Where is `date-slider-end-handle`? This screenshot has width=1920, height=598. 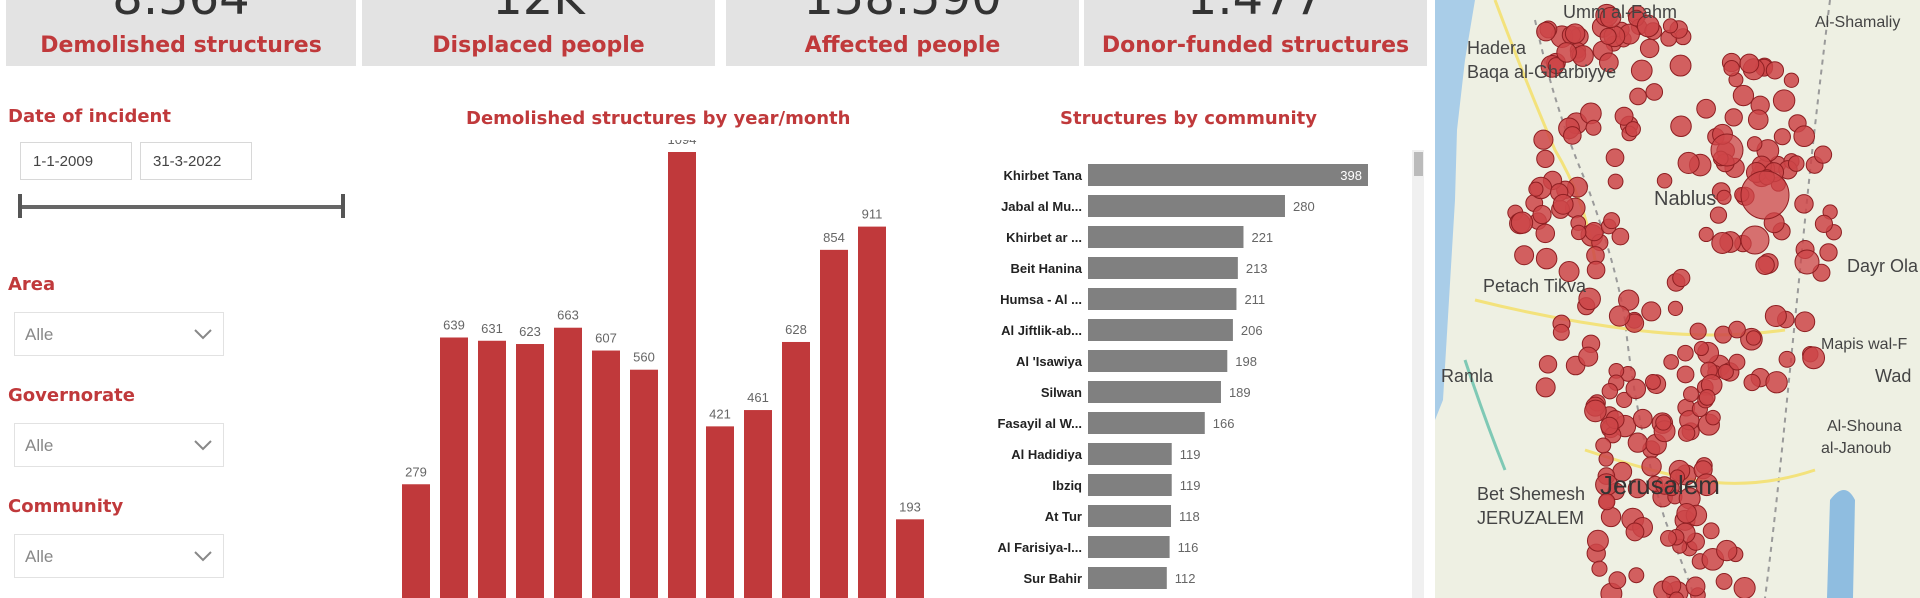 date-slider-end-handle is located at coordinates (343, 206).